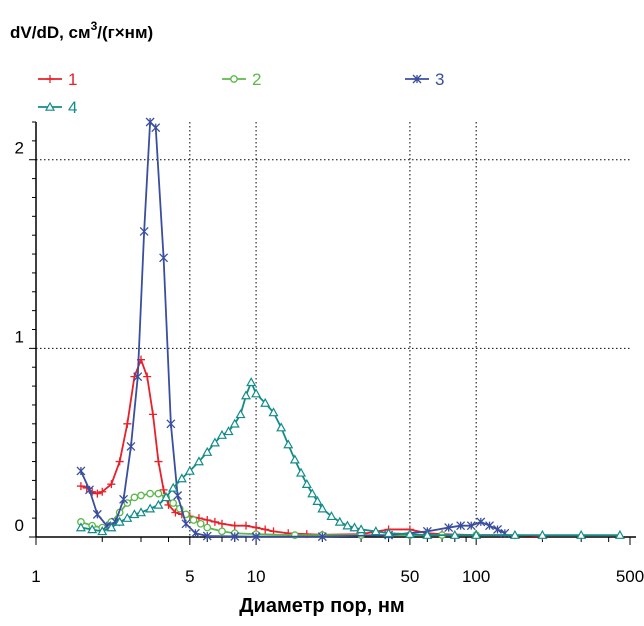 Image resolution: width=644 pixels, height=626 pixels. Describe the element at coordinates (189, 576) in the screenshot. I see `x-tick-label: 5` at that location.